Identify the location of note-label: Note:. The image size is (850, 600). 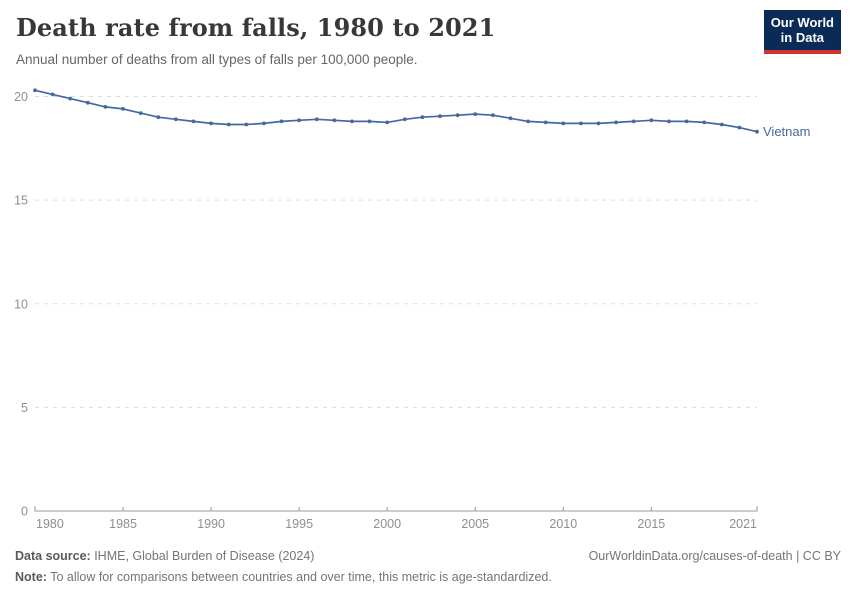
(31, 577).